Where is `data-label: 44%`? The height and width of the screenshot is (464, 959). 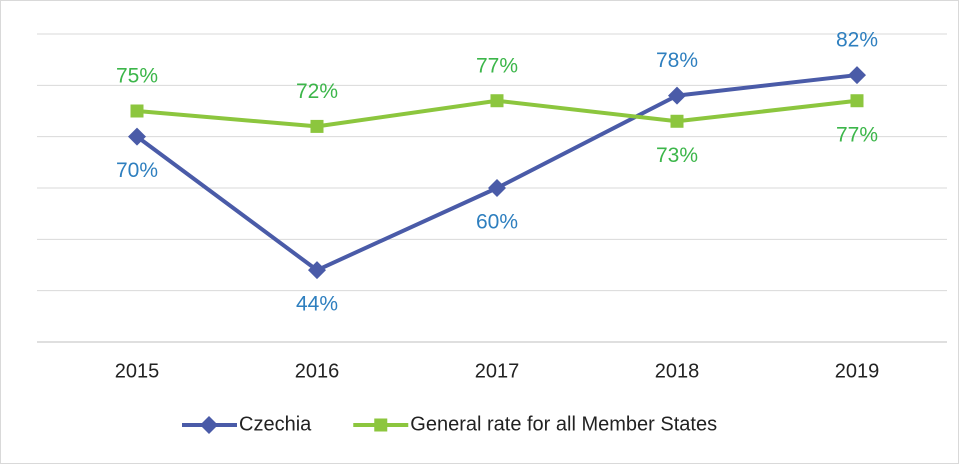
data-label: 44% is located at coordinates (317, 304).